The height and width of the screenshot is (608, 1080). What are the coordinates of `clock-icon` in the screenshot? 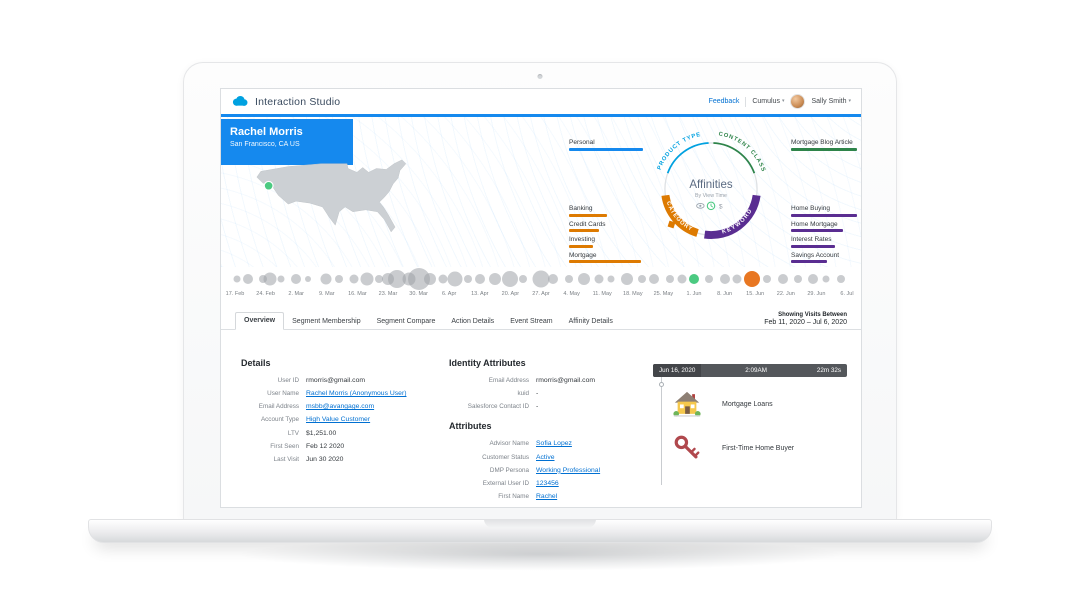 It's located at (711, 206).